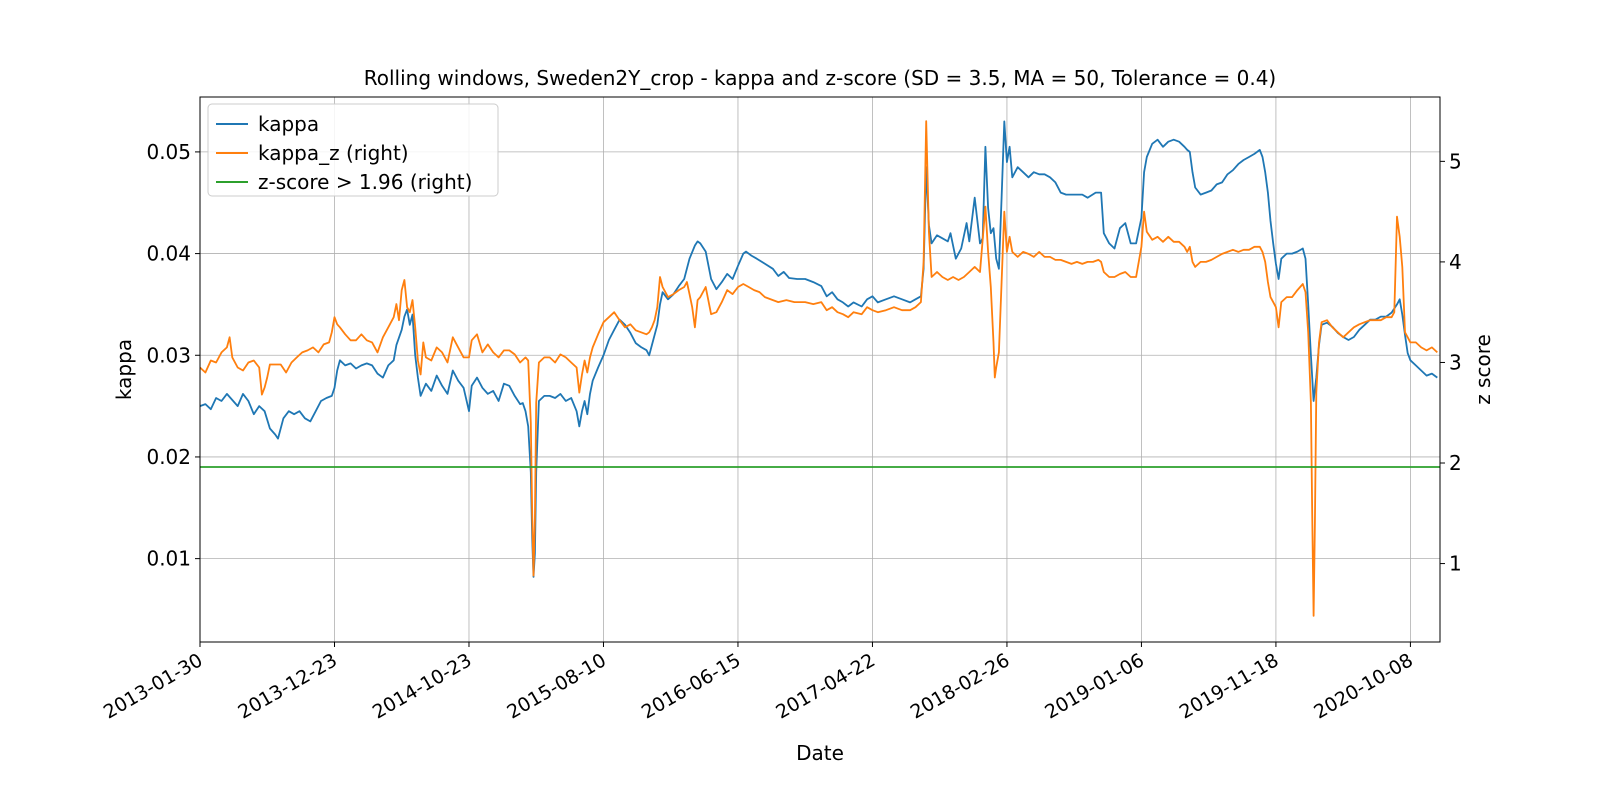 The height and width of the screenshot is (800, 1600). Describe the element at coordinates (124, 369) in the screenshot. I see `y-axis-label-left: kappa` at that location.